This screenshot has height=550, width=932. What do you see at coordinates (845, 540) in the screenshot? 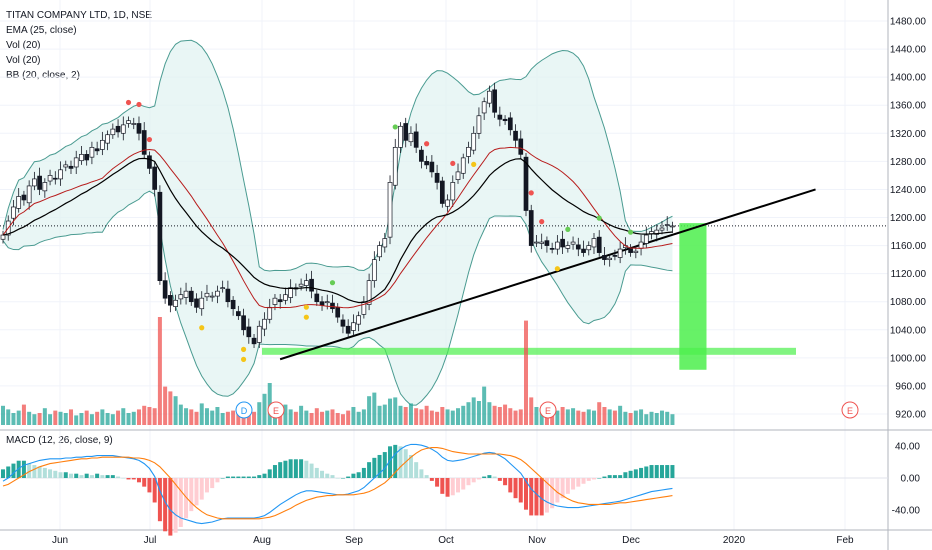
I see `time-tick-label: Feb` at bounding box center [845, 540].